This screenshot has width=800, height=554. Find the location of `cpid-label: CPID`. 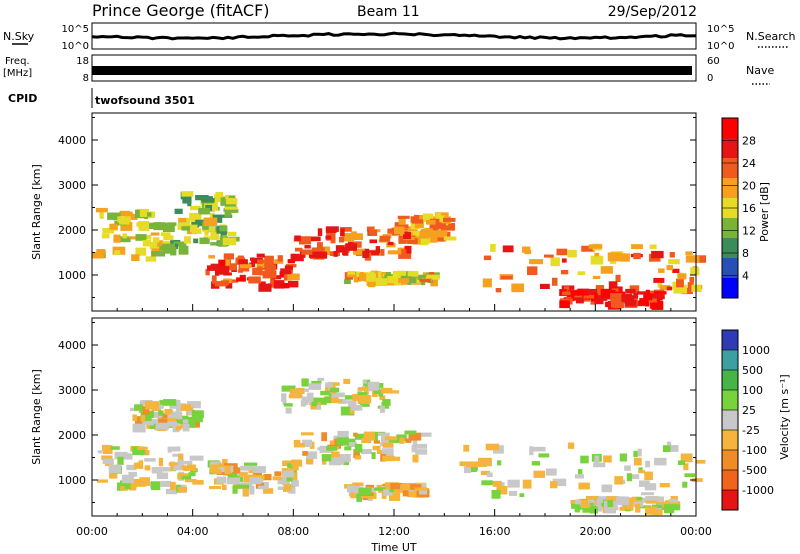

cpid-label: CPID is located at coordinates (22, 98).